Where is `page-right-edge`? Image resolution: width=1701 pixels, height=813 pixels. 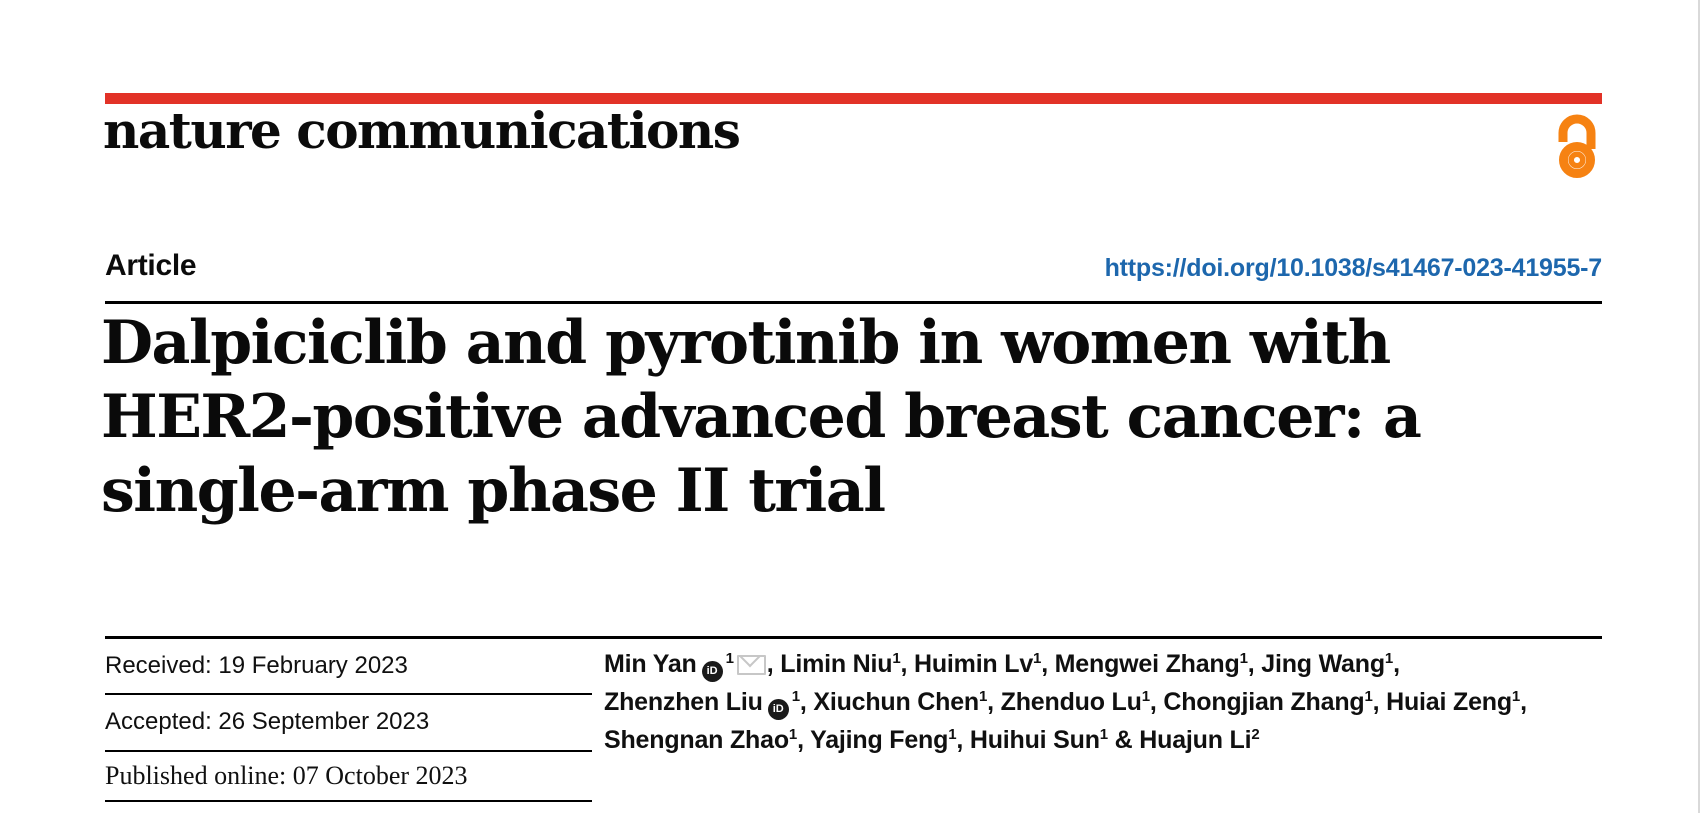 page-right-edge is located at coordinates (1699, 406).